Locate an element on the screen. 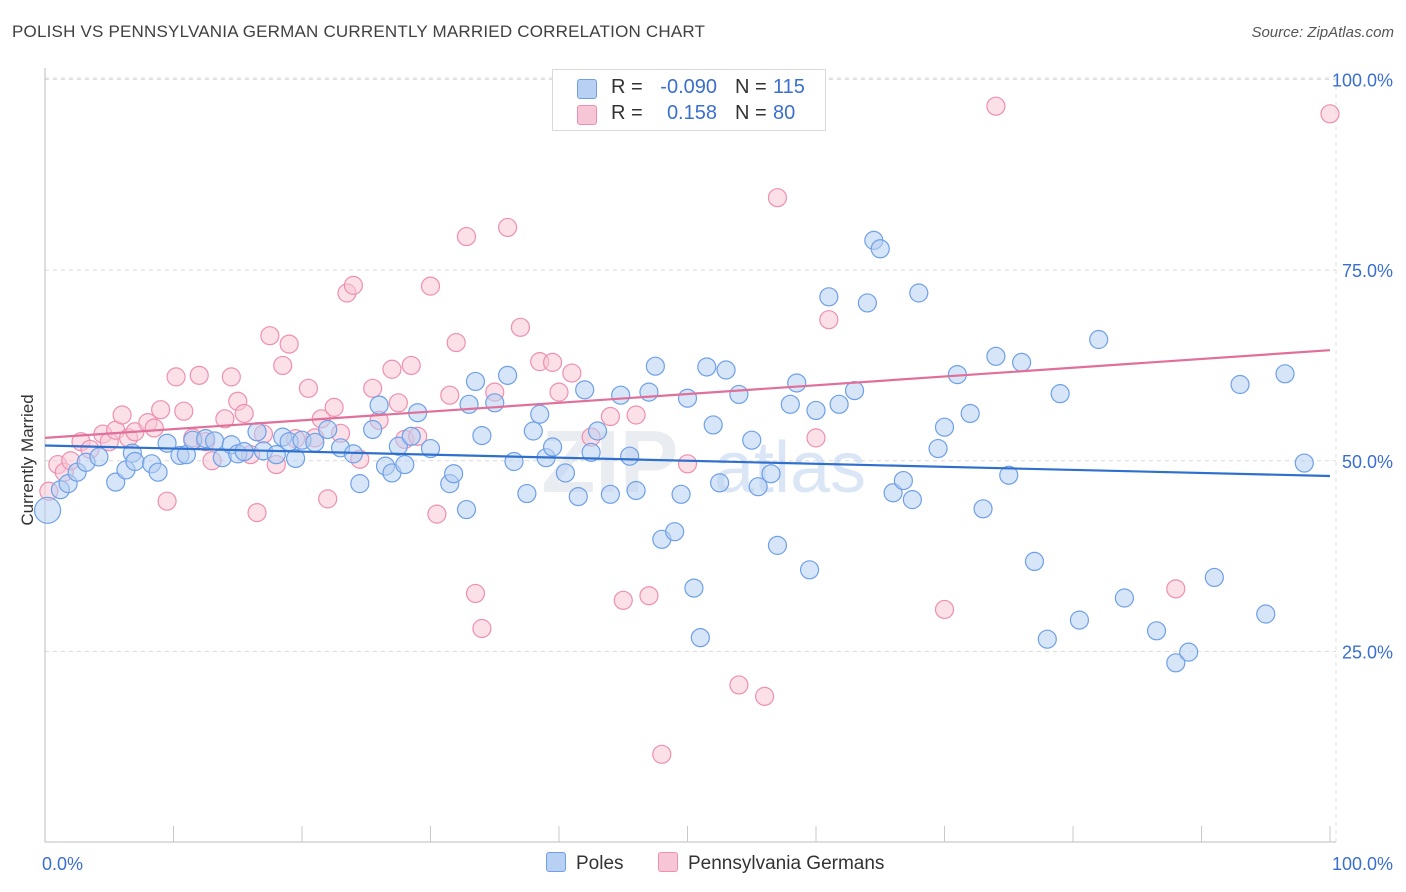  r-value: 0.158 is located at coordinates (691, 113).